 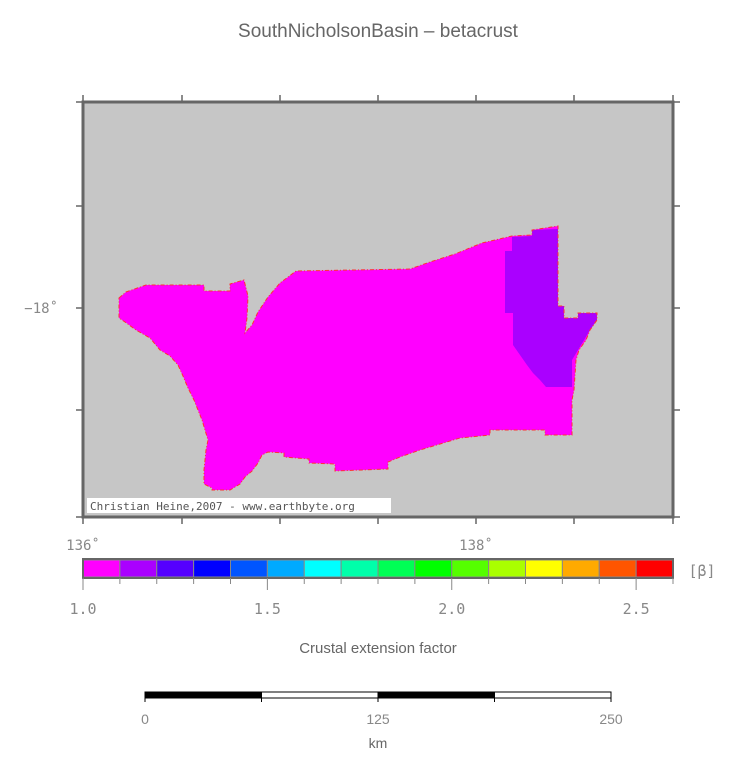 I want to click on scalebar-unit: km, so click(x=378, y=743).